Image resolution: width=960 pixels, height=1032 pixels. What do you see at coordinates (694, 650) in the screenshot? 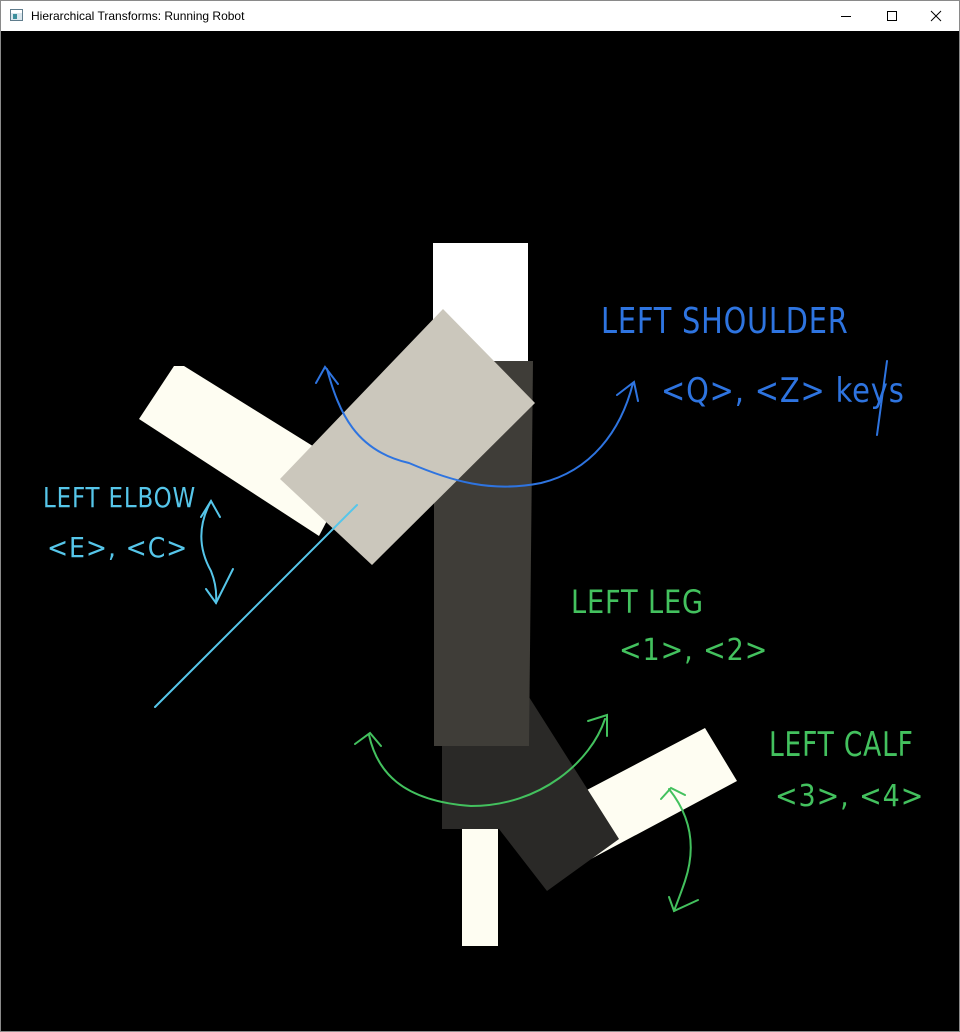
I see `left-leg-keys: <1>, <2>` at bounding box center [694, 650].